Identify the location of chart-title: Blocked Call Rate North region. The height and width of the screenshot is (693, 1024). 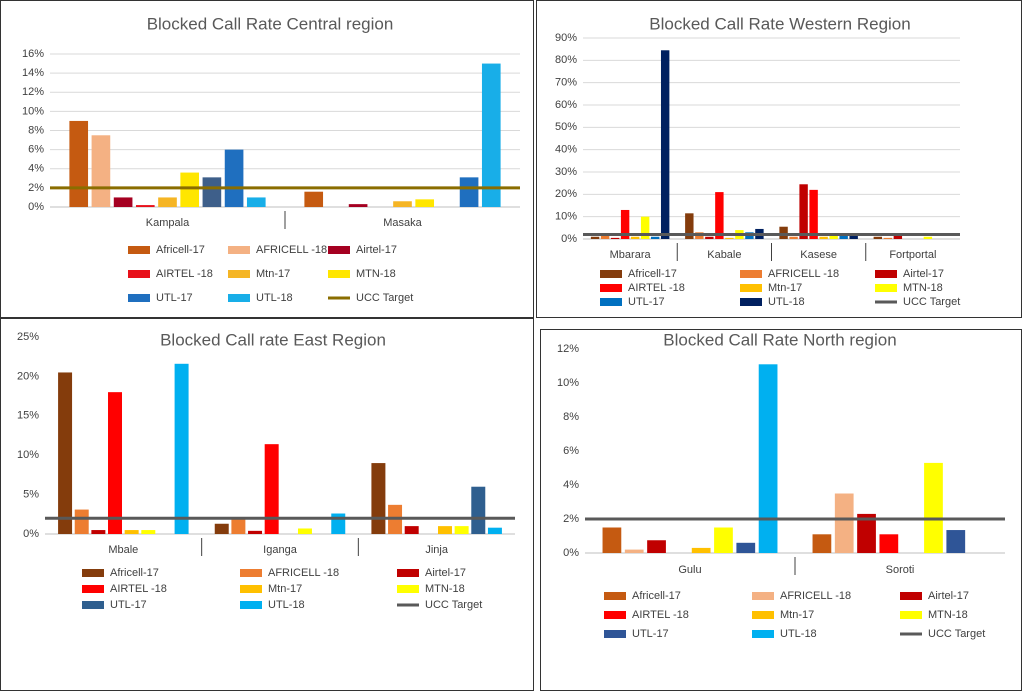
(779, 339).